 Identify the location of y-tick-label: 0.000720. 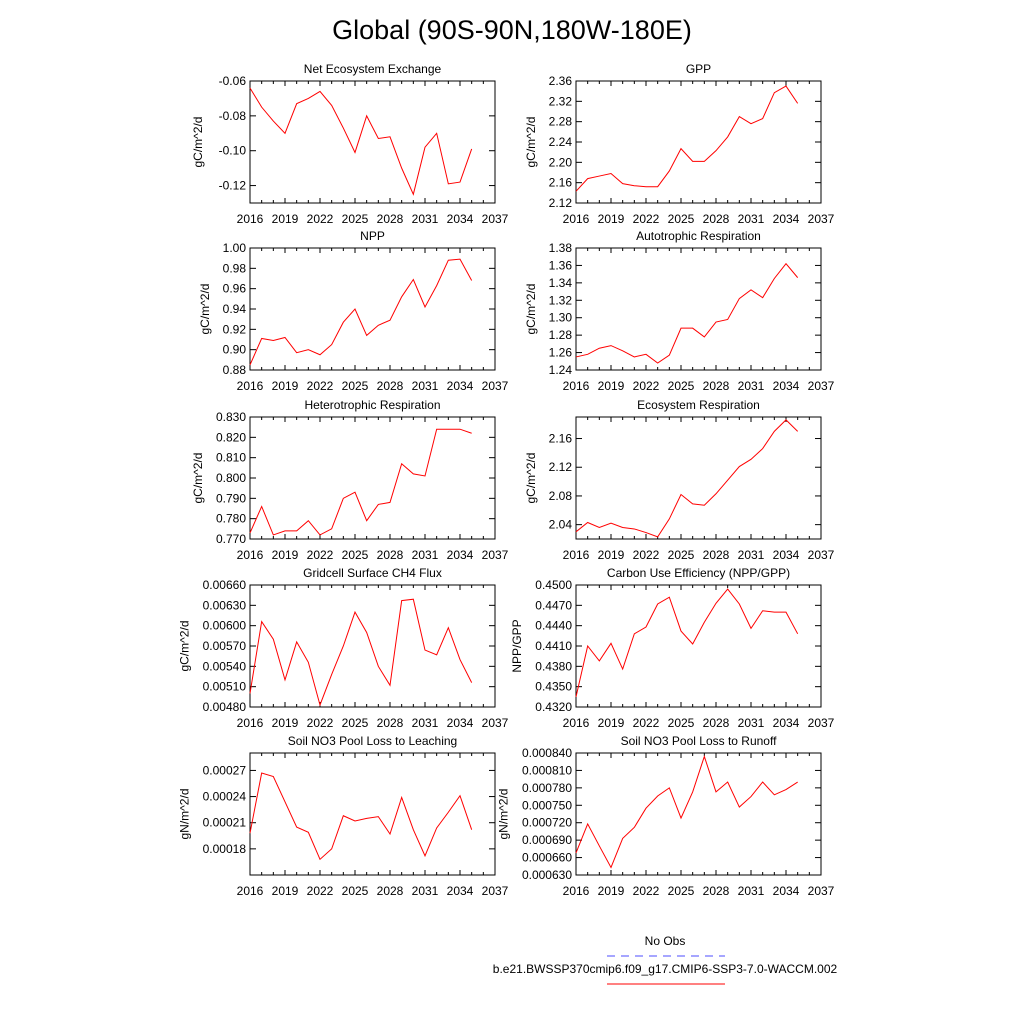
(547, 823).